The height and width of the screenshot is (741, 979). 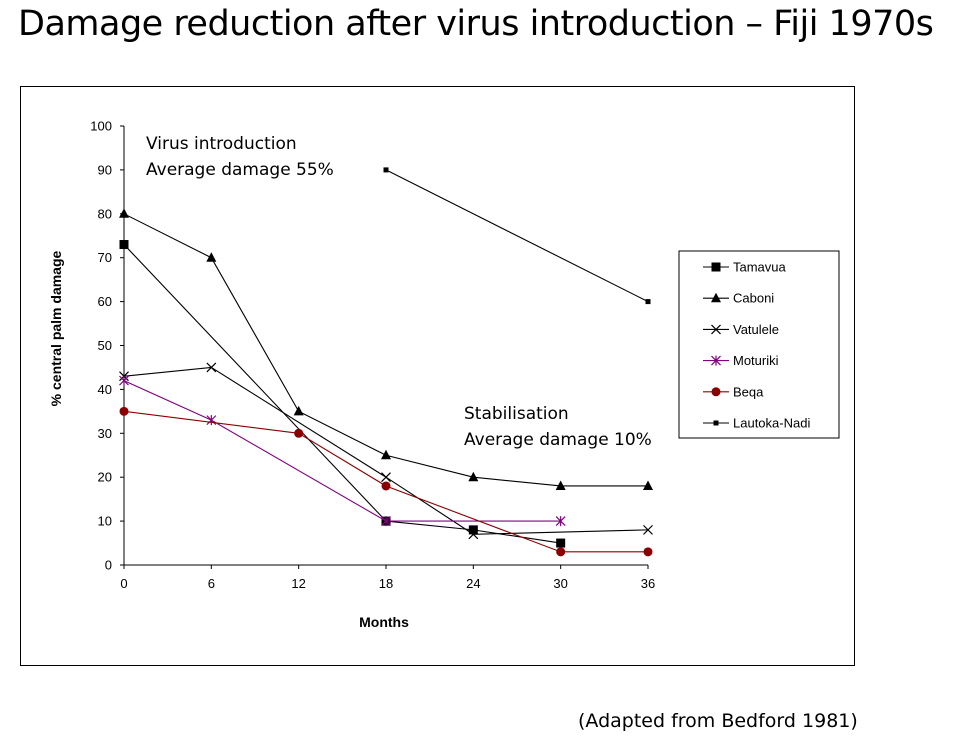 I want to click on legend-label: Caboni, so click(x=753, y=298).